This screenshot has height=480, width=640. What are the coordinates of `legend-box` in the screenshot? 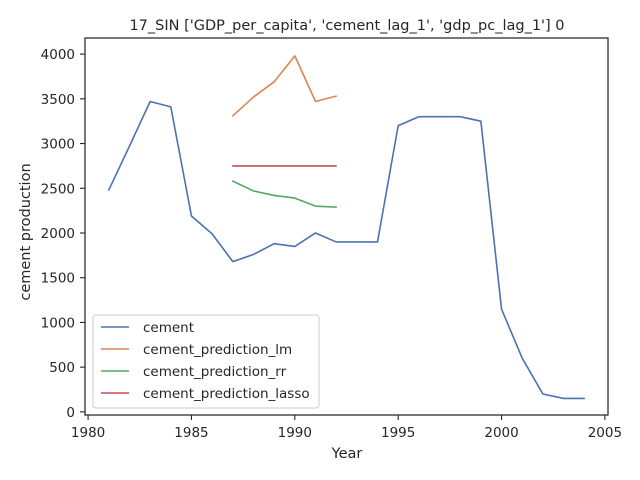 It's located at (206, 361).